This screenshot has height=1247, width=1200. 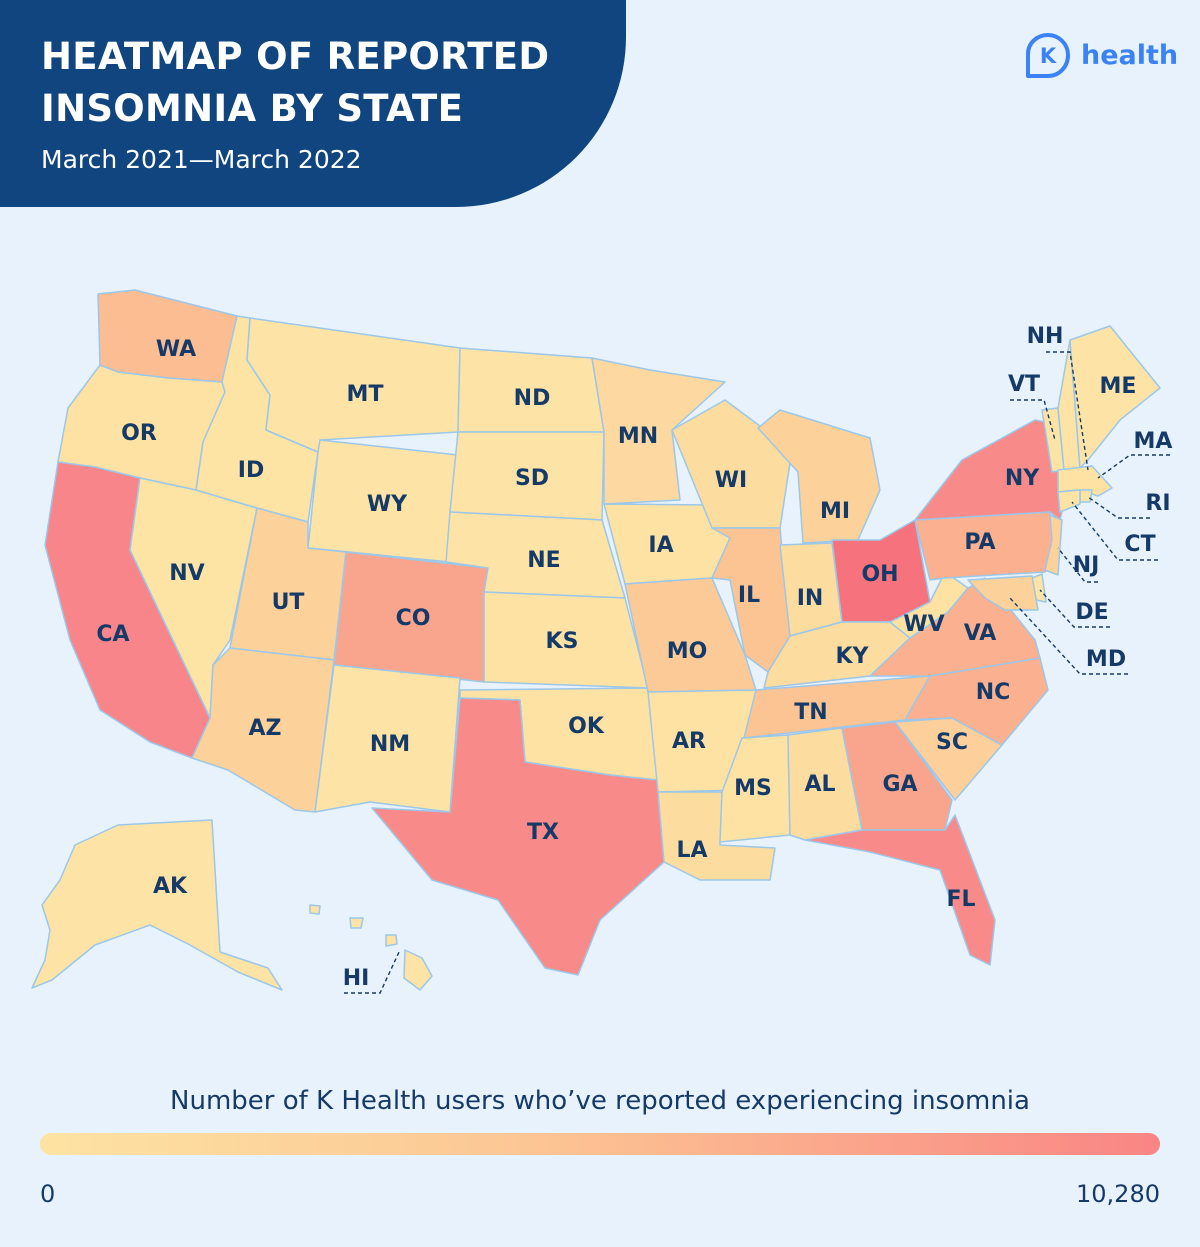 I want to click on label-me: ME, so click(x=1118, y=386).